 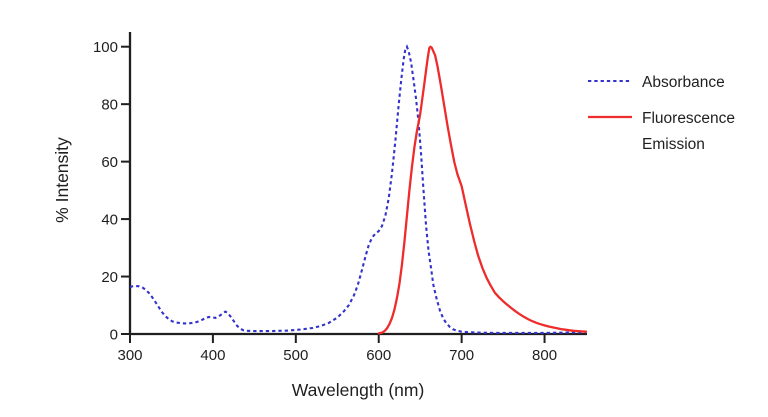 What do you see at coordinates (212, 355) in the screenshot?
I see `x-tick-label: 400` at bounding box center [212, 355].